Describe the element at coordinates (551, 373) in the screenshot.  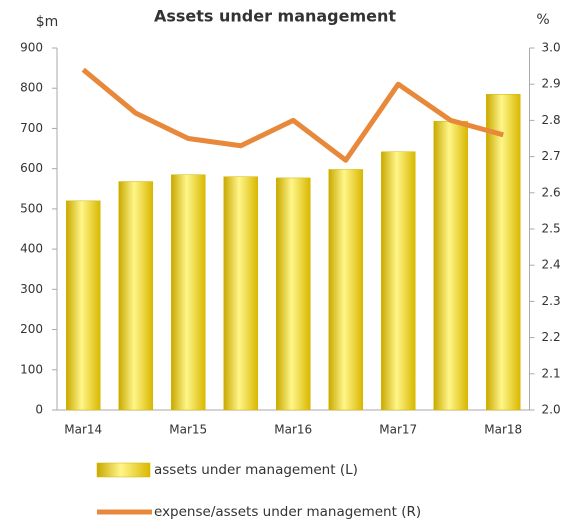
I see `y2-tick-label: 2.1` at that location.